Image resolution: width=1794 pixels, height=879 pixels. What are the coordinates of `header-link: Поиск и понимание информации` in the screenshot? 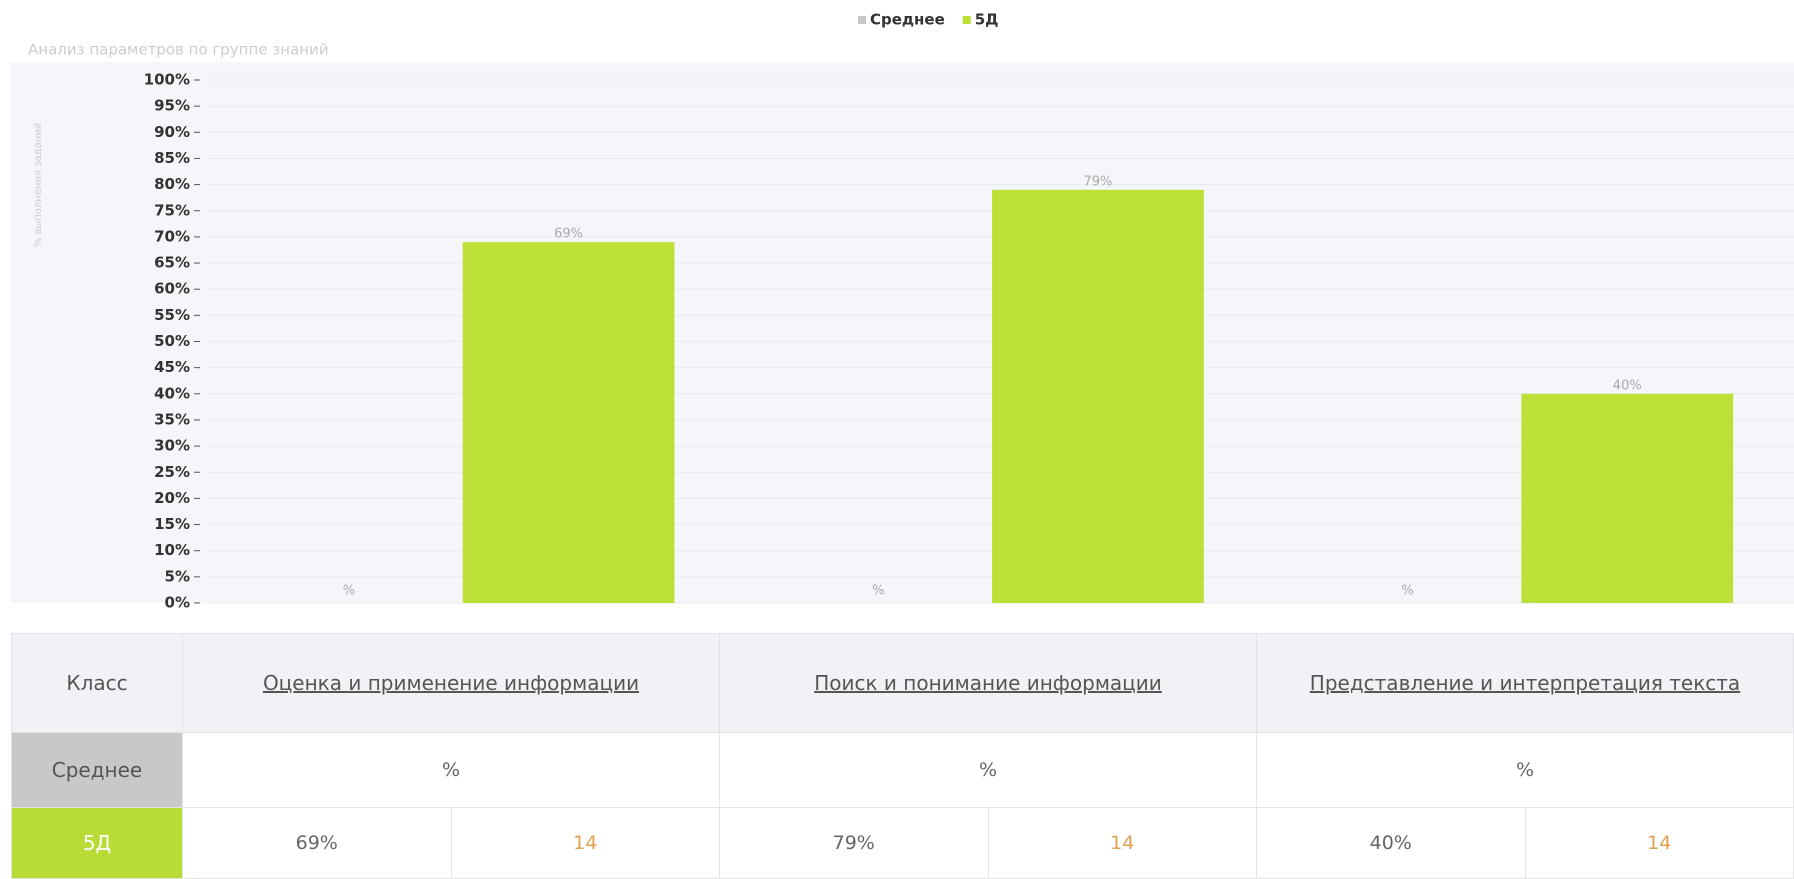 It's located at (988, 683).